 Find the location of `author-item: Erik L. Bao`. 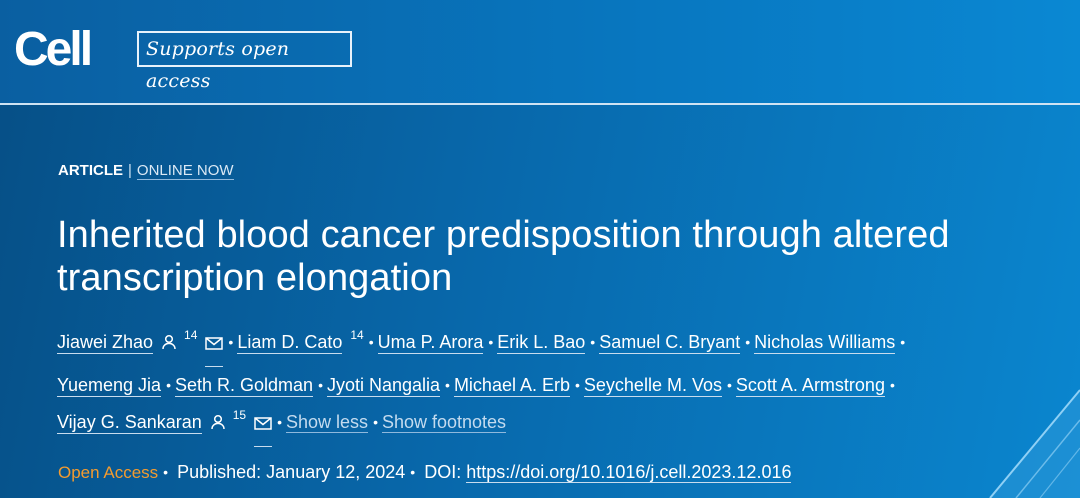

author-item: Erik L. Bao is located at coordinates (541, 343).